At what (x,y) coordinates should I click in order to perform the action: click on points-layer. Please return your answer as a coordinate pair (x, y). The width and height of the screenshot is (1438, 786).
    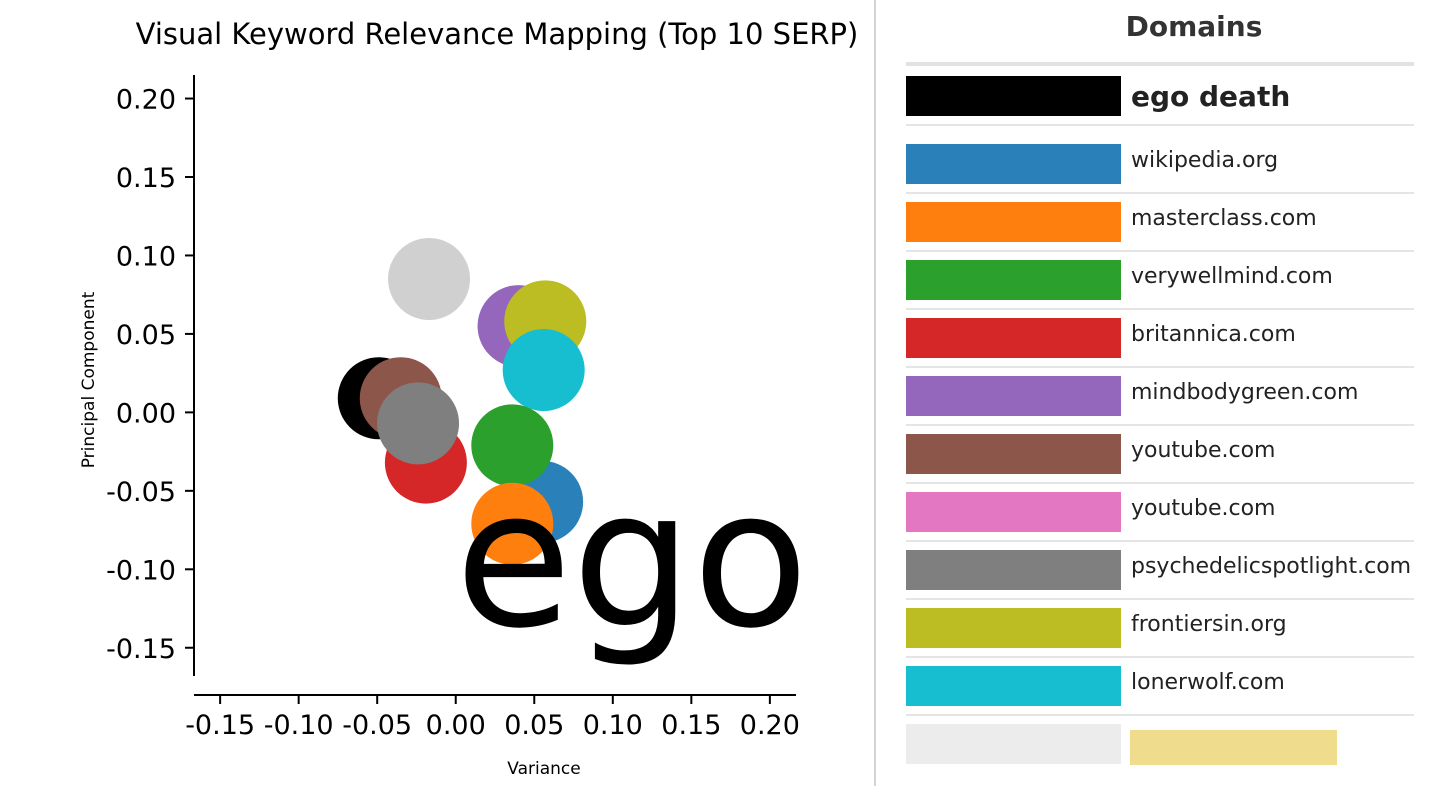
    Looking at the image, I should click on (462, 401).